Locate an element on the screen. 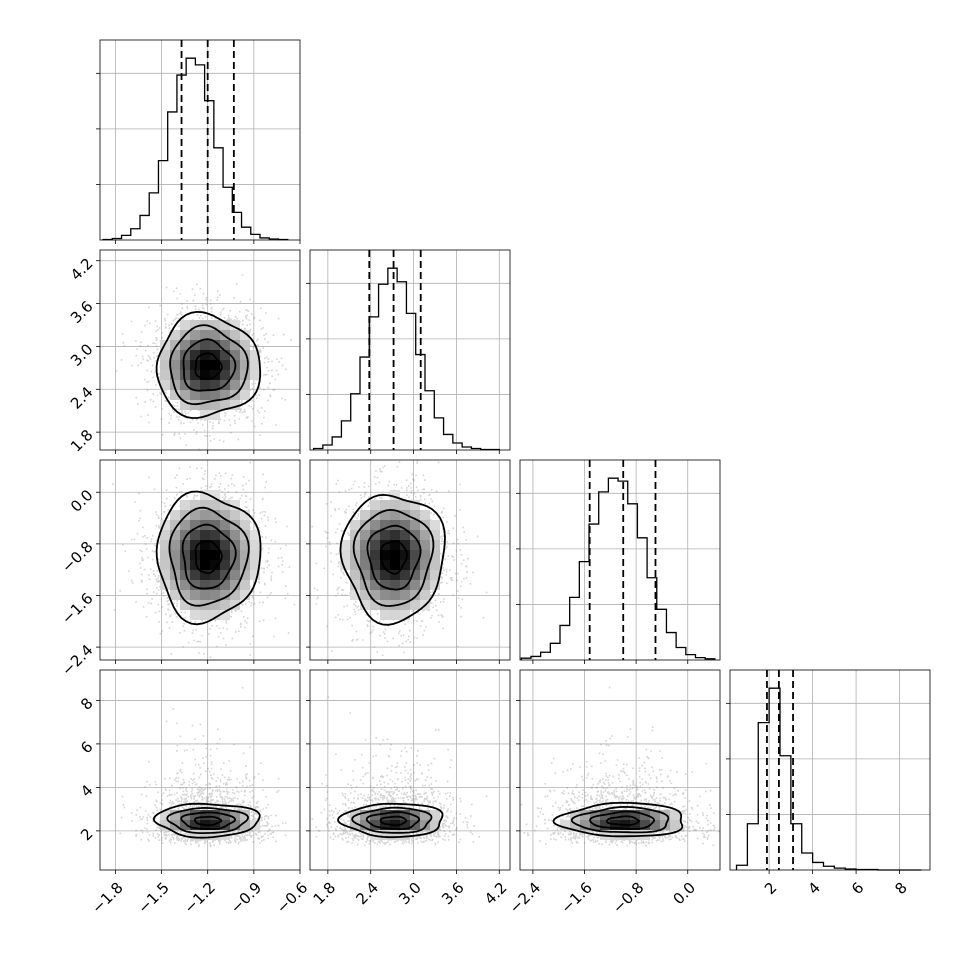 Image resolution: width=970 pixels, height=970 pixels. histogram-steps is located at coordinates (618, 568).